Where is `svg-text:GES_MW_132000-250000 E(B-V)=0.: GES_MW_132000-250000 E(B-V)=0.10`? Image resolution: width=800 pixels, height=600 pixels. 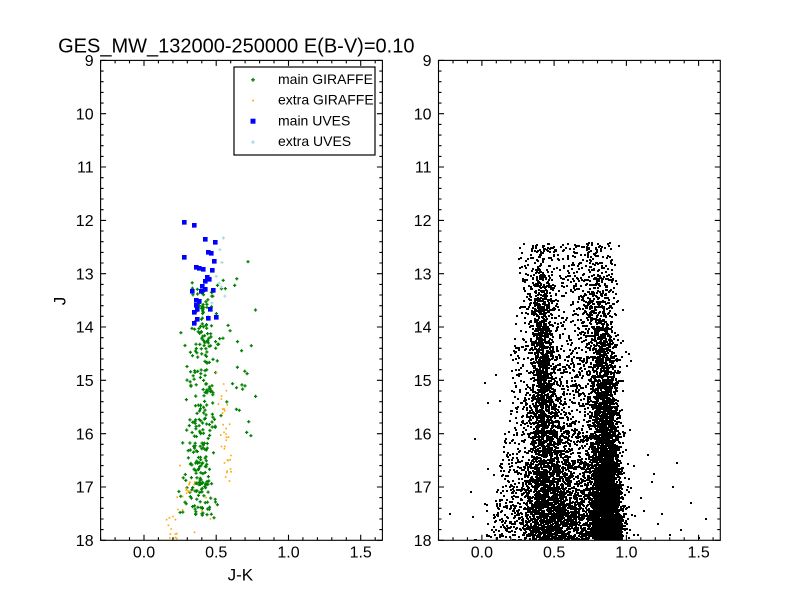
svg-text:GES_MW_132000-250000 E(B-V)=0.: GES_MW_132000-250000 E(B-V)=0.10 is located at coordinates (236, 46).